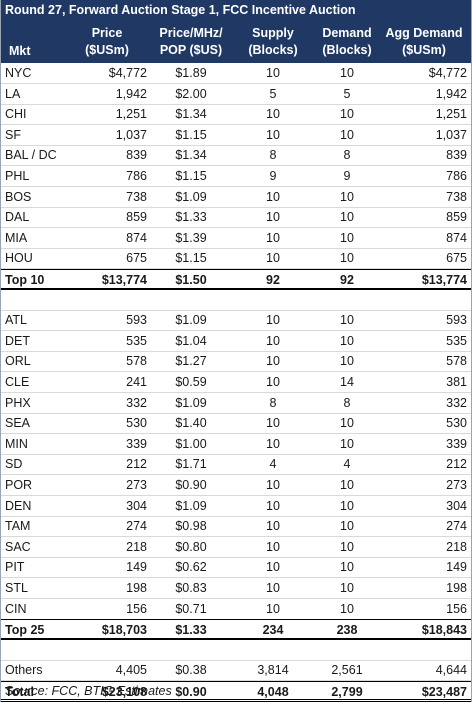  What do you see at coordinates (107, 50) in the screenshot?
I see `header-price-line2: ($USm)` at bounding box center [107, 50].